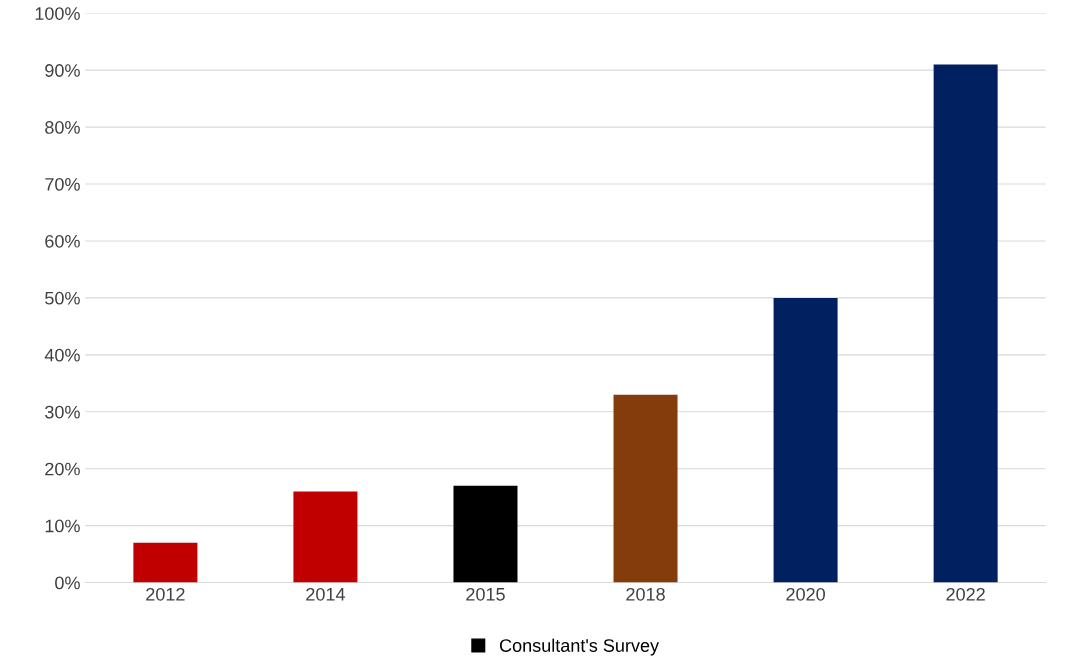  Describe the element at coordinates (805, 594) in the screenshot. I see `x-tick-label: 2020` at that location.